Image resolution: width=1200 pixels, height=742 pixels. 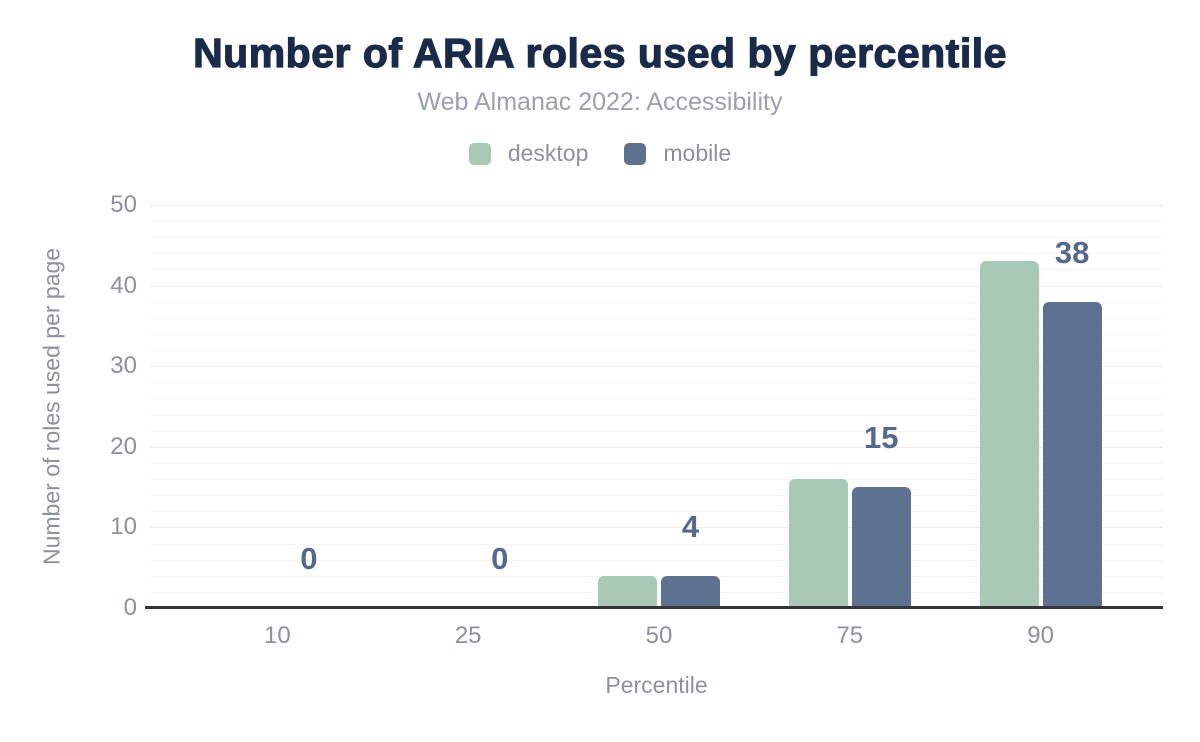 I want to click on chart-subtitle: Web Almanac 2022: Accessibility, so click(x=600, y=102).